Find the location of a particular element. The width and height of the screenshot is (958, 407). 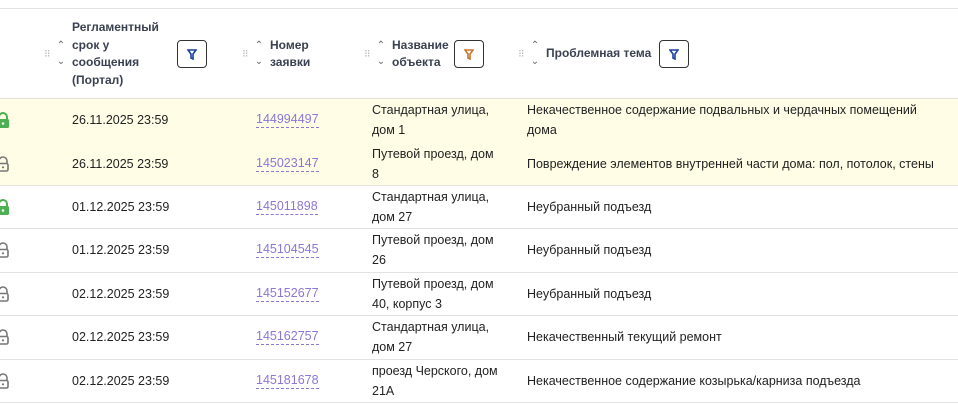

column-title: Регламентный срок у сообщения (Портал) is located at coordinates (115, 53).